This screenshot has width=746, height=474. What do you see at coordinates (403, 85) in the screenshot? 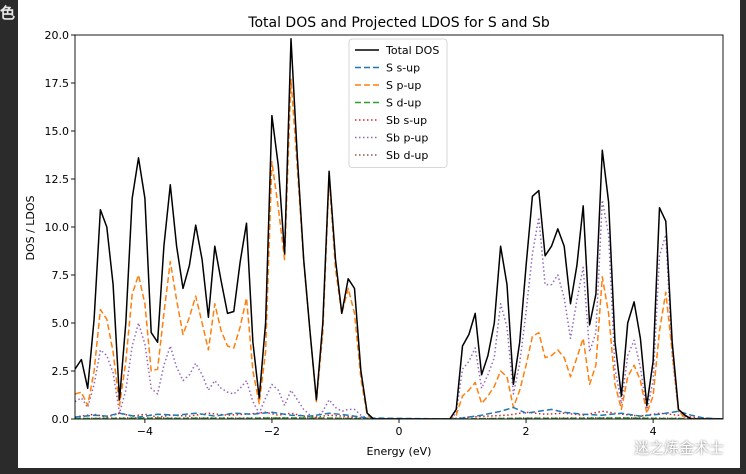
I see `legend-label: S p-up` at bounding box center [403, 85].